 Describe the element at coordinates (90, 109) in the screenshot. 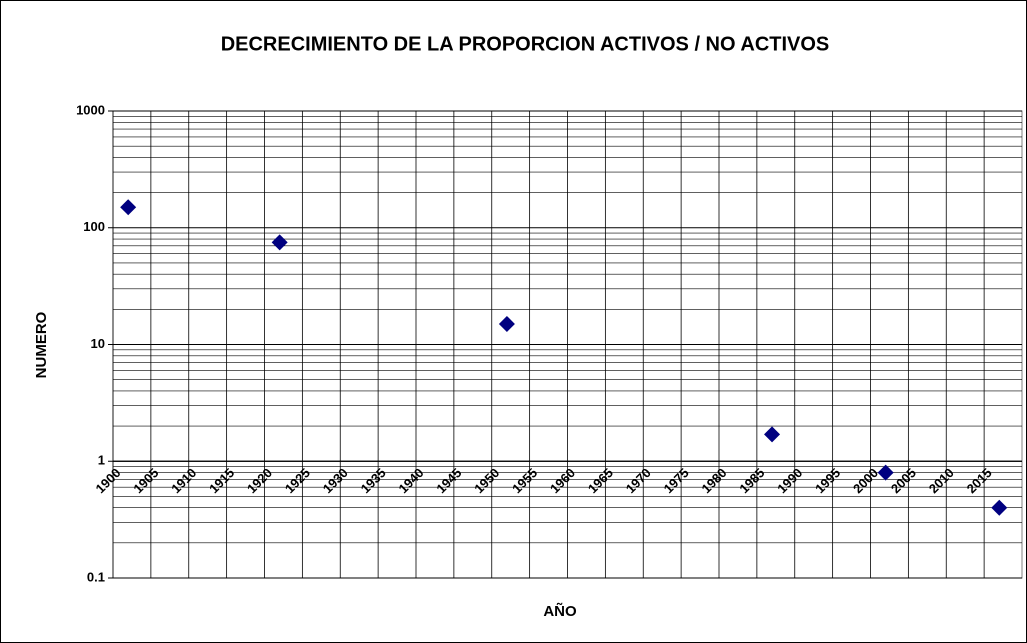

I see `y-tick-label: 1000` at that location.